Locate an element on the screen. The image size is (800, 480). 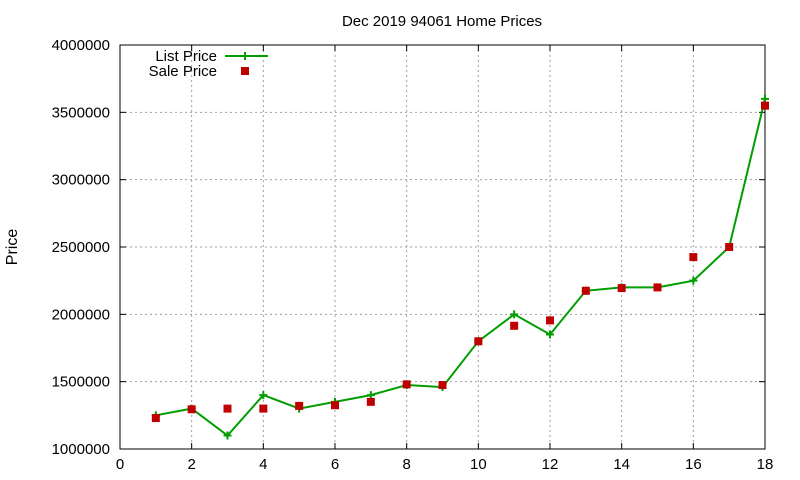
y-tick-label: 3000000 is located at coordinates (81, 180).